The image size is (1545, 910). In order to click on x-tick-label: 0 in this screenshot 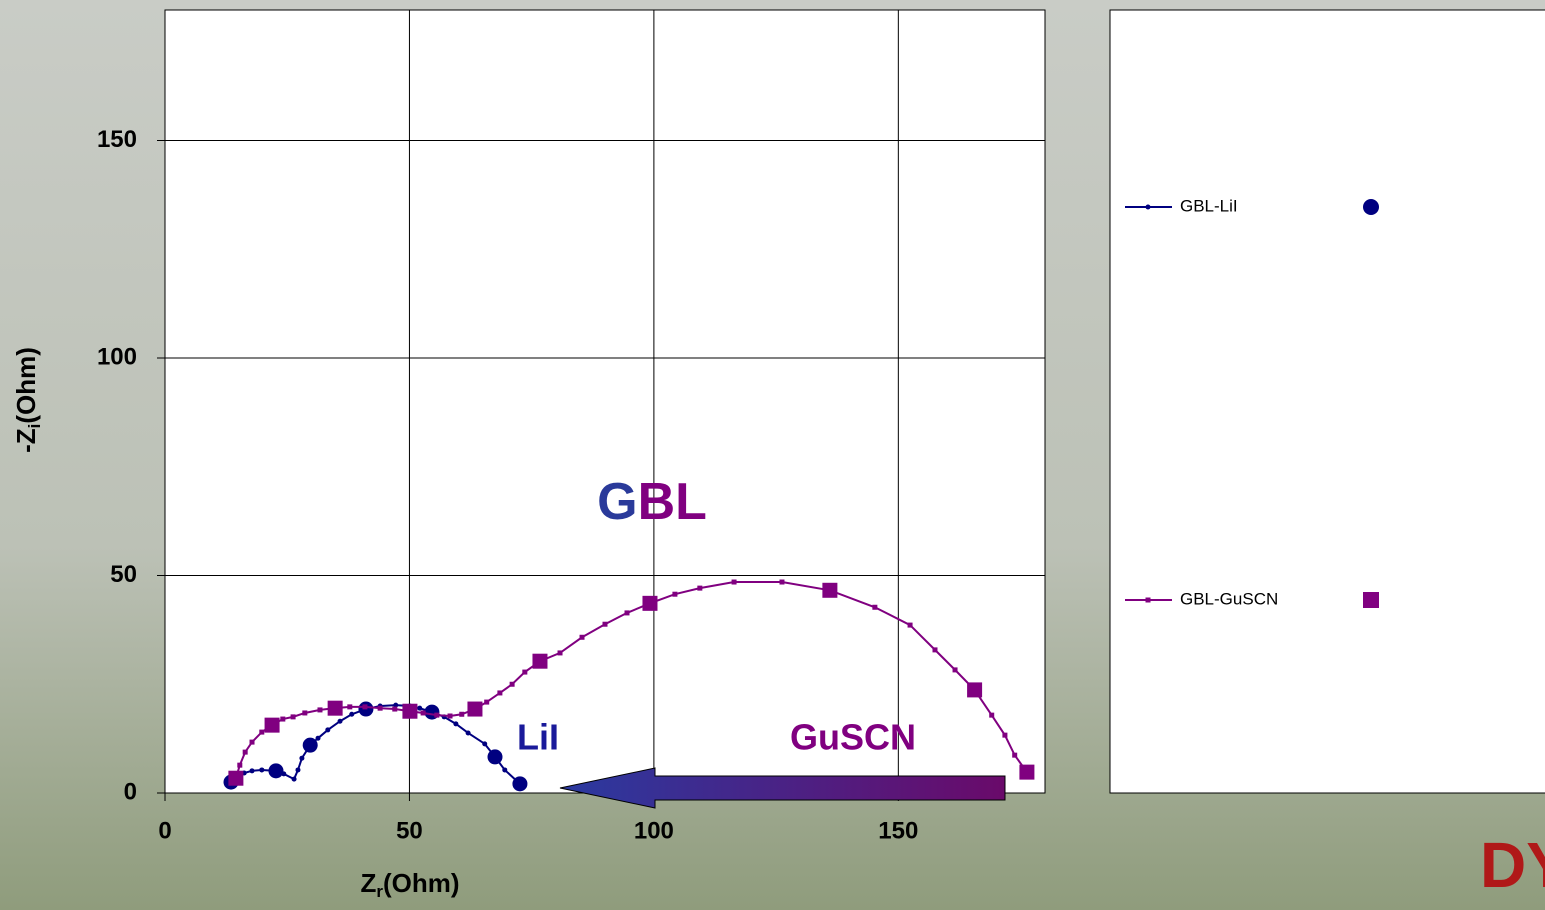, I will do `click(164, 830)`.